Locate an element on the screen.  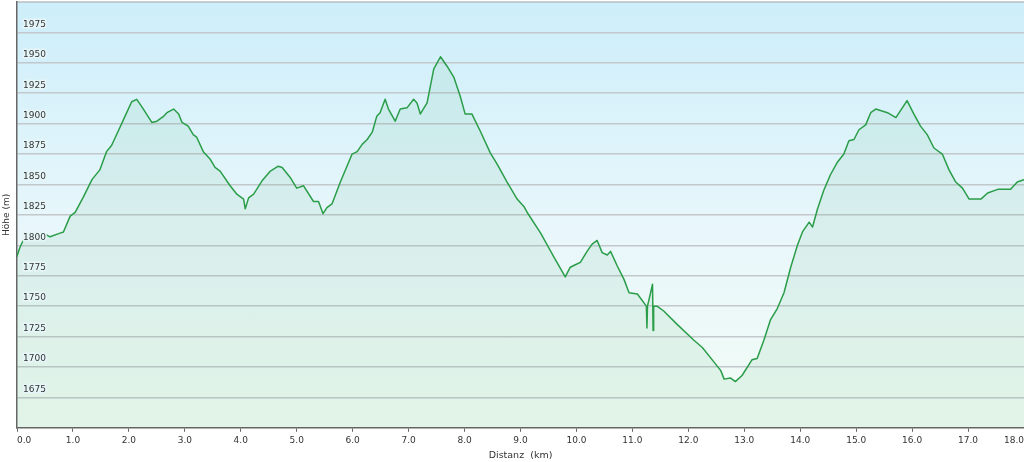
x-tick-label: 8.0 is located at coordinates (464, 439).